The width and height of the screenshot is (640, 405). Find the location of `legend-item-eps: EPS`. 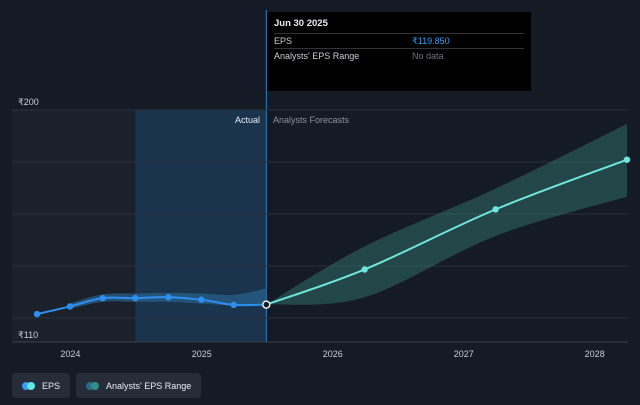

legend-item-eps: EPS is located at coordinates (41, 385).